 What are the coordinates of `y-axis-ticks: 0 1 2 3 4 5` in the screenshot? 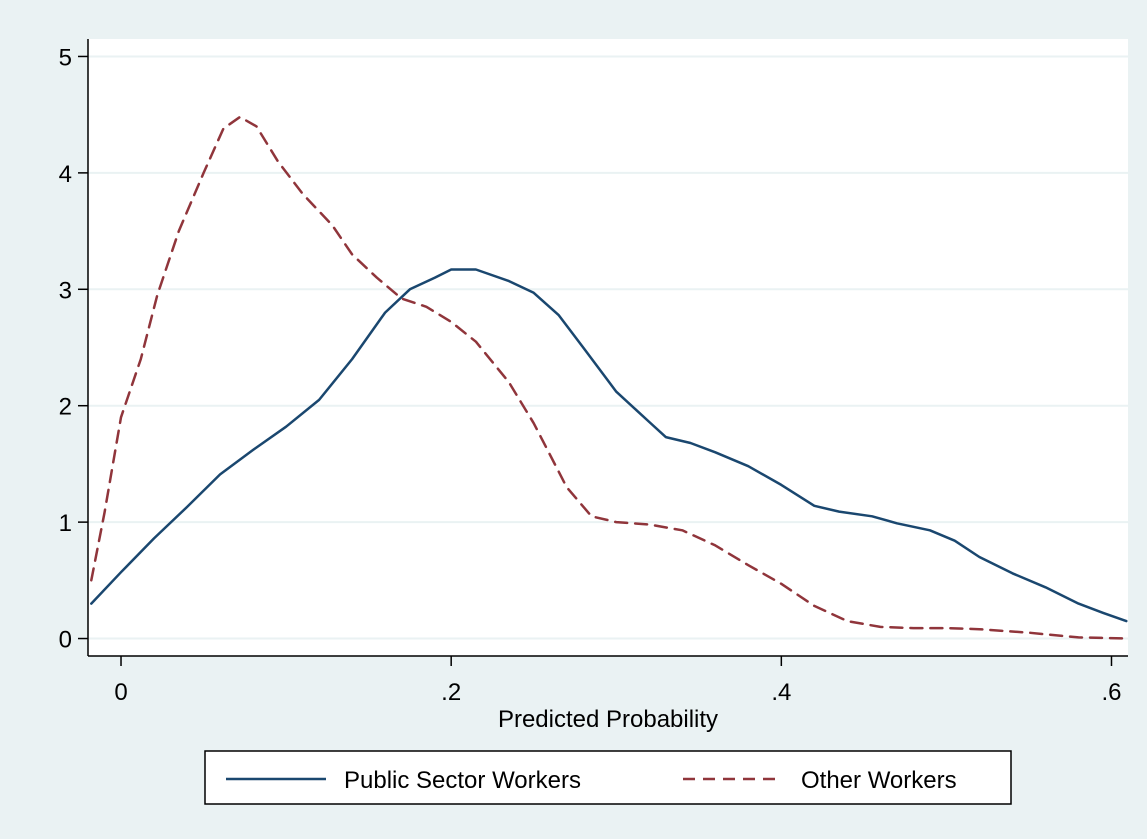 It's located at (73, 349).